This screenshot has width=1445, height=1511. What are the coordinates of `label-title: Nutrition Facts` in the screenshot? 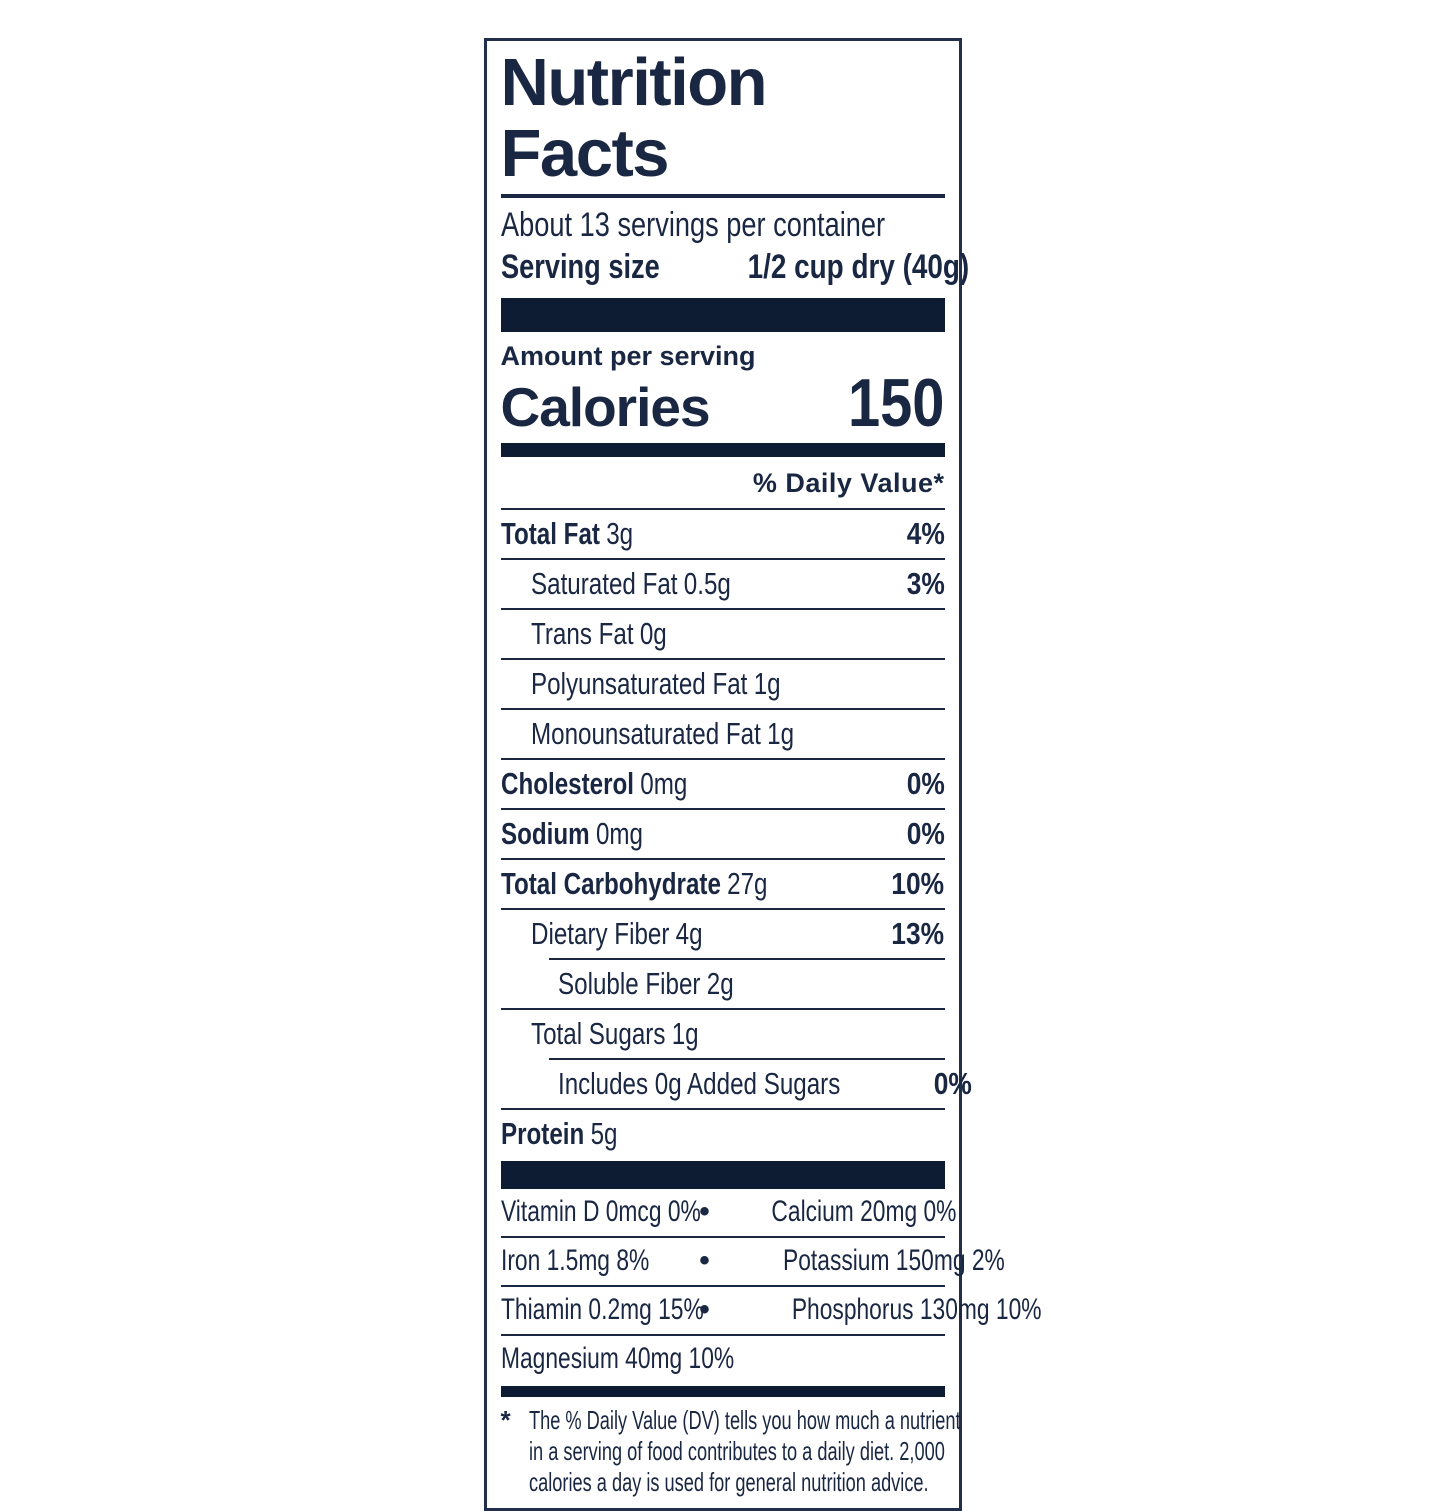 It's located at (634, 118).